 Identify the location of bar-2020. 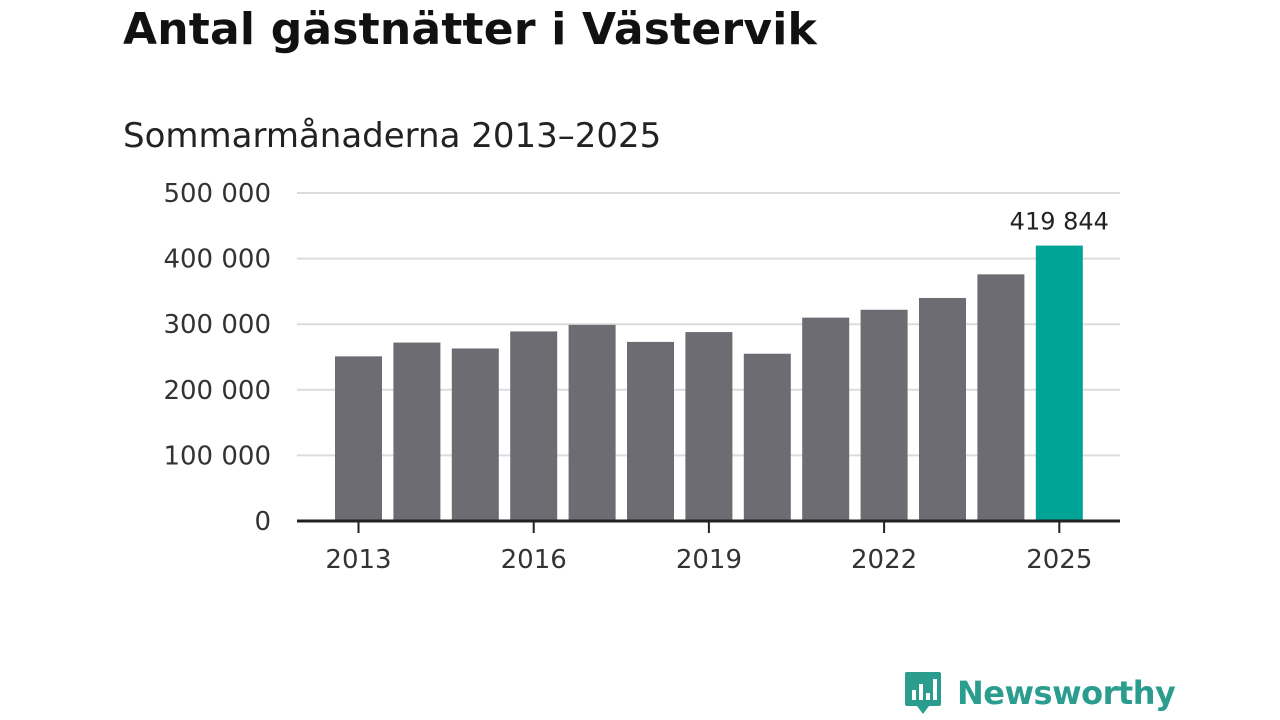
(767, 437).